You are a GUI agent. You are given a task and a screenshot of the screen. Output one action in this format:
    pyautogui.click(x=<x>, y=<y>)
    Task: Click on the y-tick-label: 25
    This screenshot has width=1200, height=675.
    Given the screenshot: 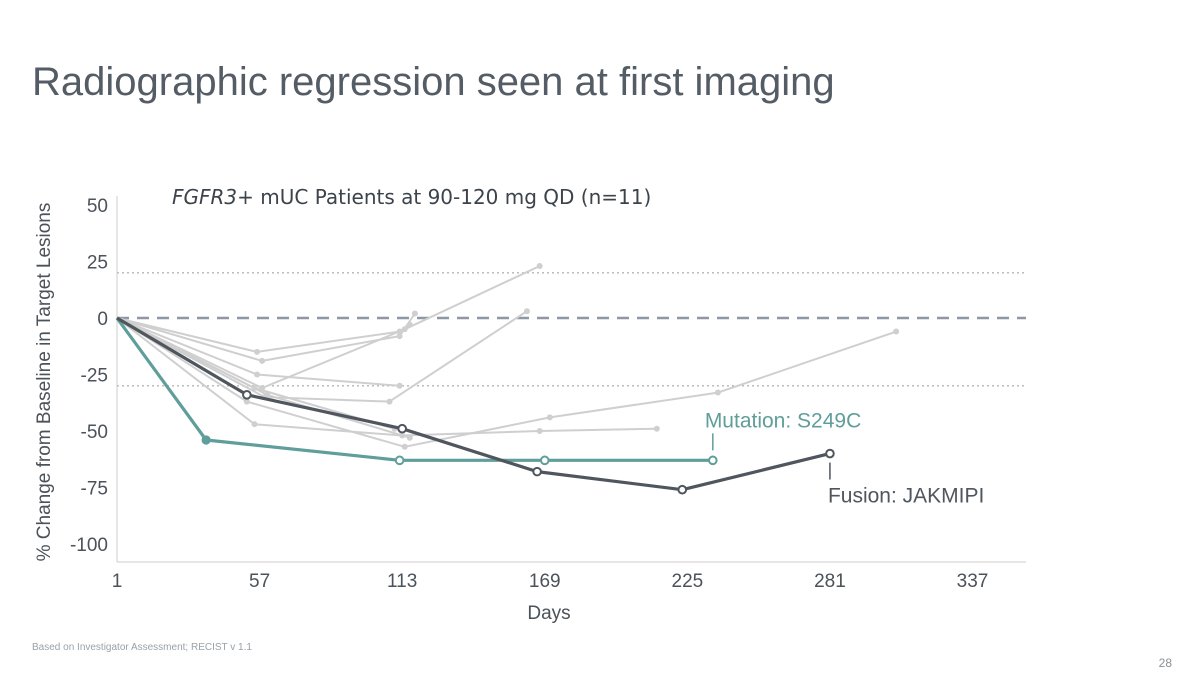 What is the action you would take?
    pyautogui.click(x=97, y=263)
    